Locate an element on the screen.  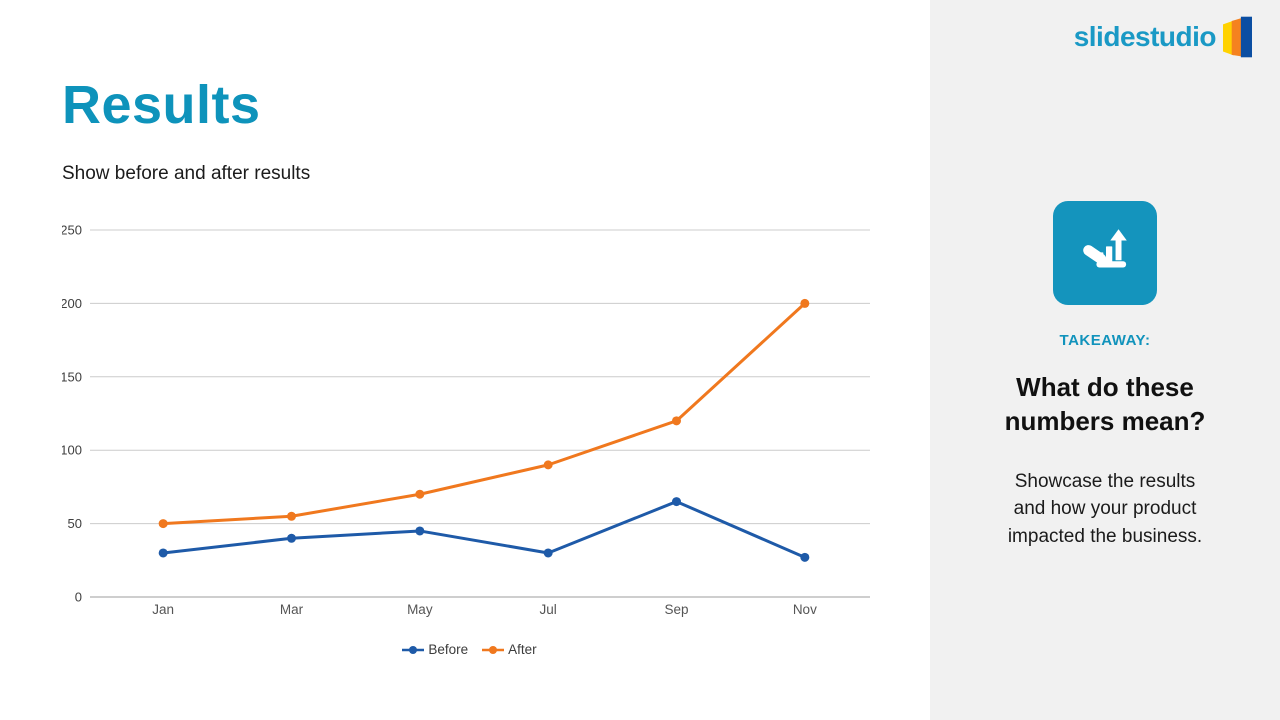
logo-text: slidestudio is located at coordinates (1145, 36).